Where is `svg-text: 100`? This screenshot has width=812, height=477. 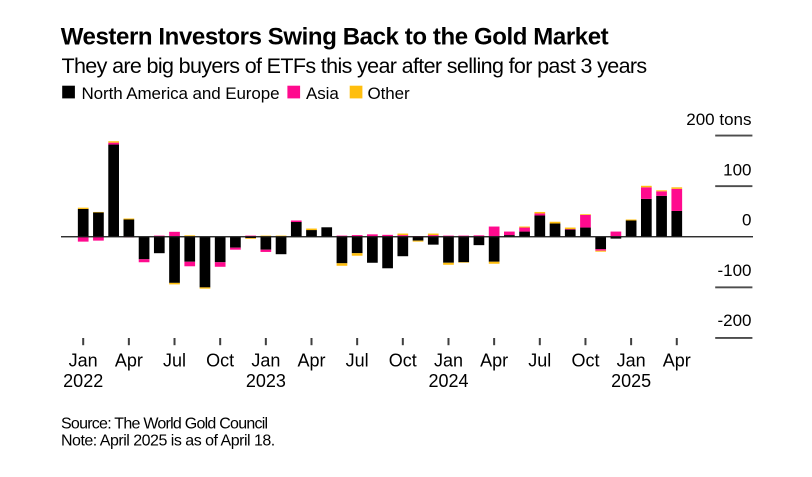 svg-text: 100 is located at coordinates (737, 169).